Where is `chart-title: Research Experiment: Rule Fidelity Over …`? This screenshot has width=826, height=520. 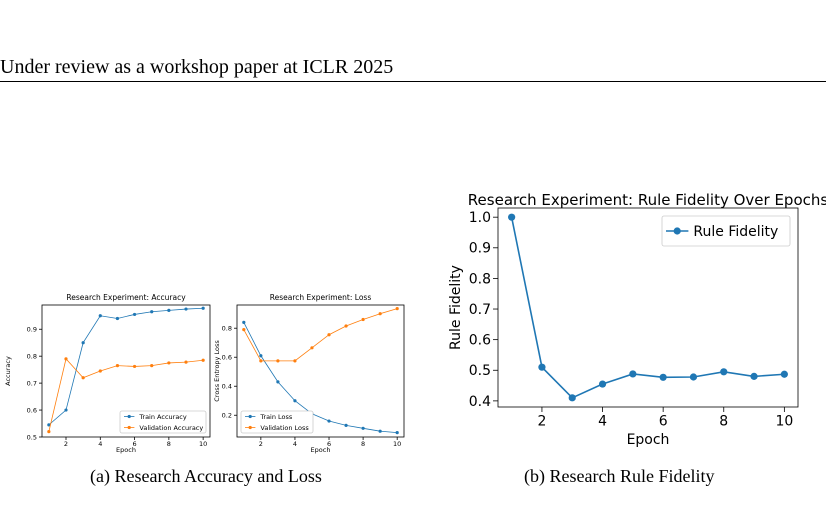
chart-title: Research Experiment: Rule Fidelity Over … is located at coordinates (647, 200).